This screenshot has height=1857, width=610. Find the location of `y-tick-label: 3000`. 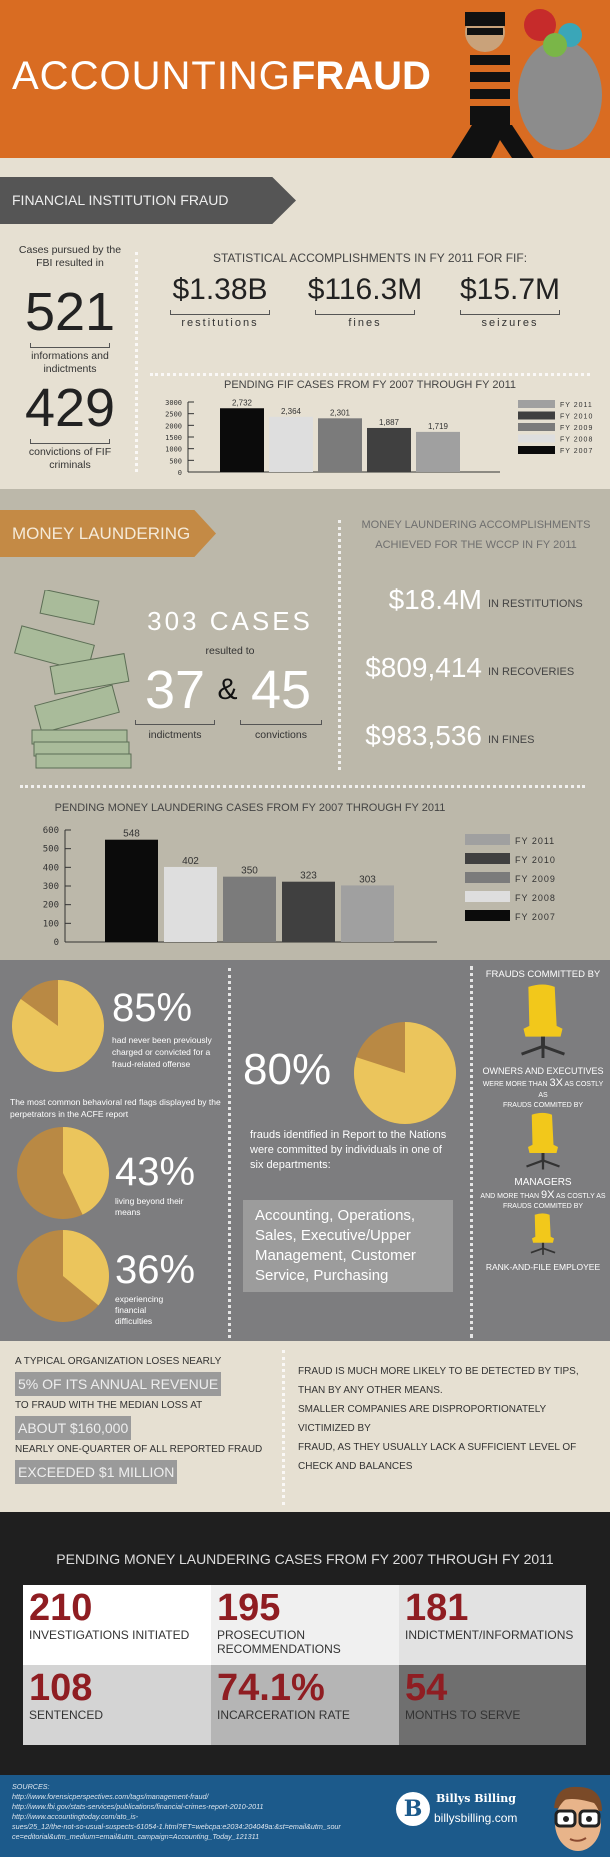

y-tick-label: 3000 is located at coordinates (173, 403).